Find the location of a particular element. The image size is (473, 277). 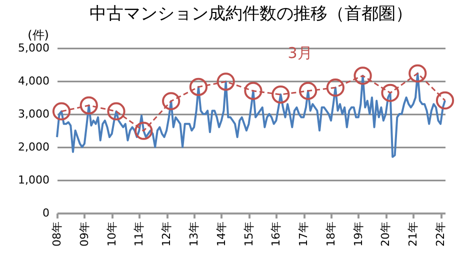

x-tick-label: 18年 is located at coordinates (331, 234).